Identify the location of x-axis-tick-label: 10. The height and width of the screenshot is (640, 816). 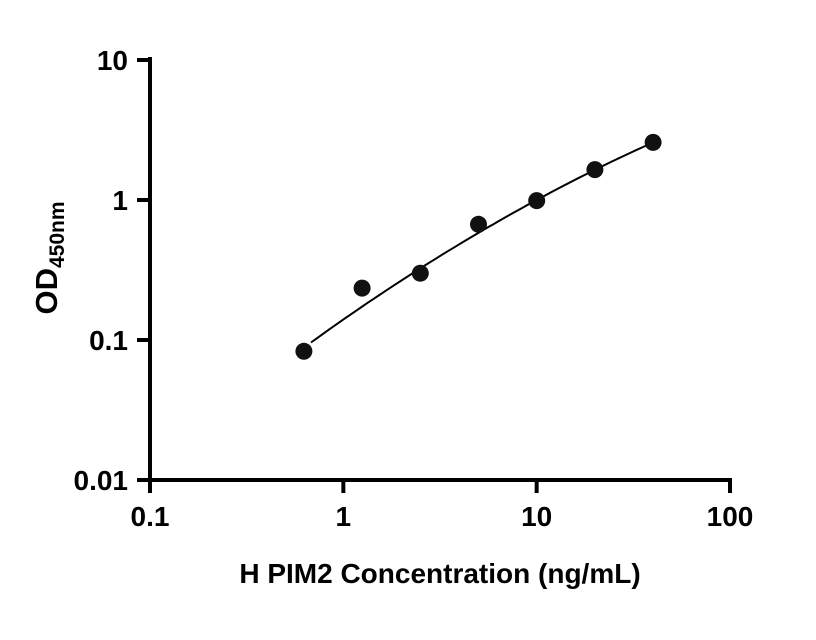
(536, 516).